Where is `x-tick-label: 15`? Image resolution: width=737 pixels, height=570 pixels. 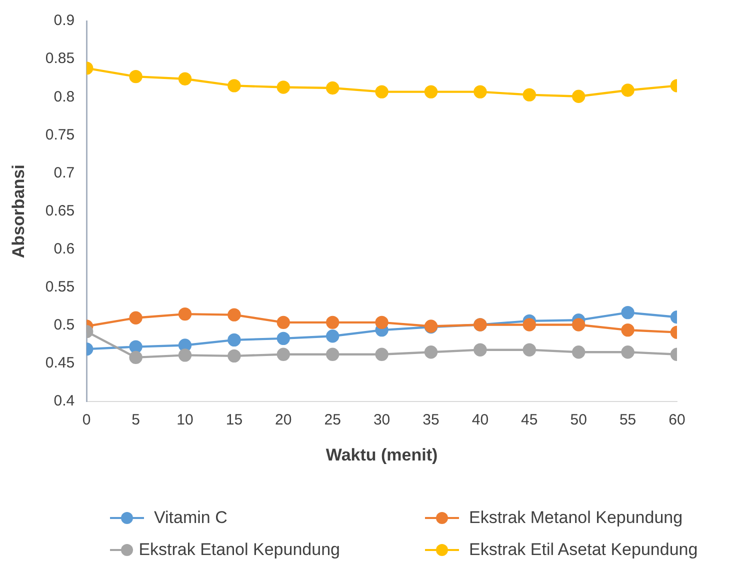 x-tick-label: 15 is located at coordinates (234, 420).